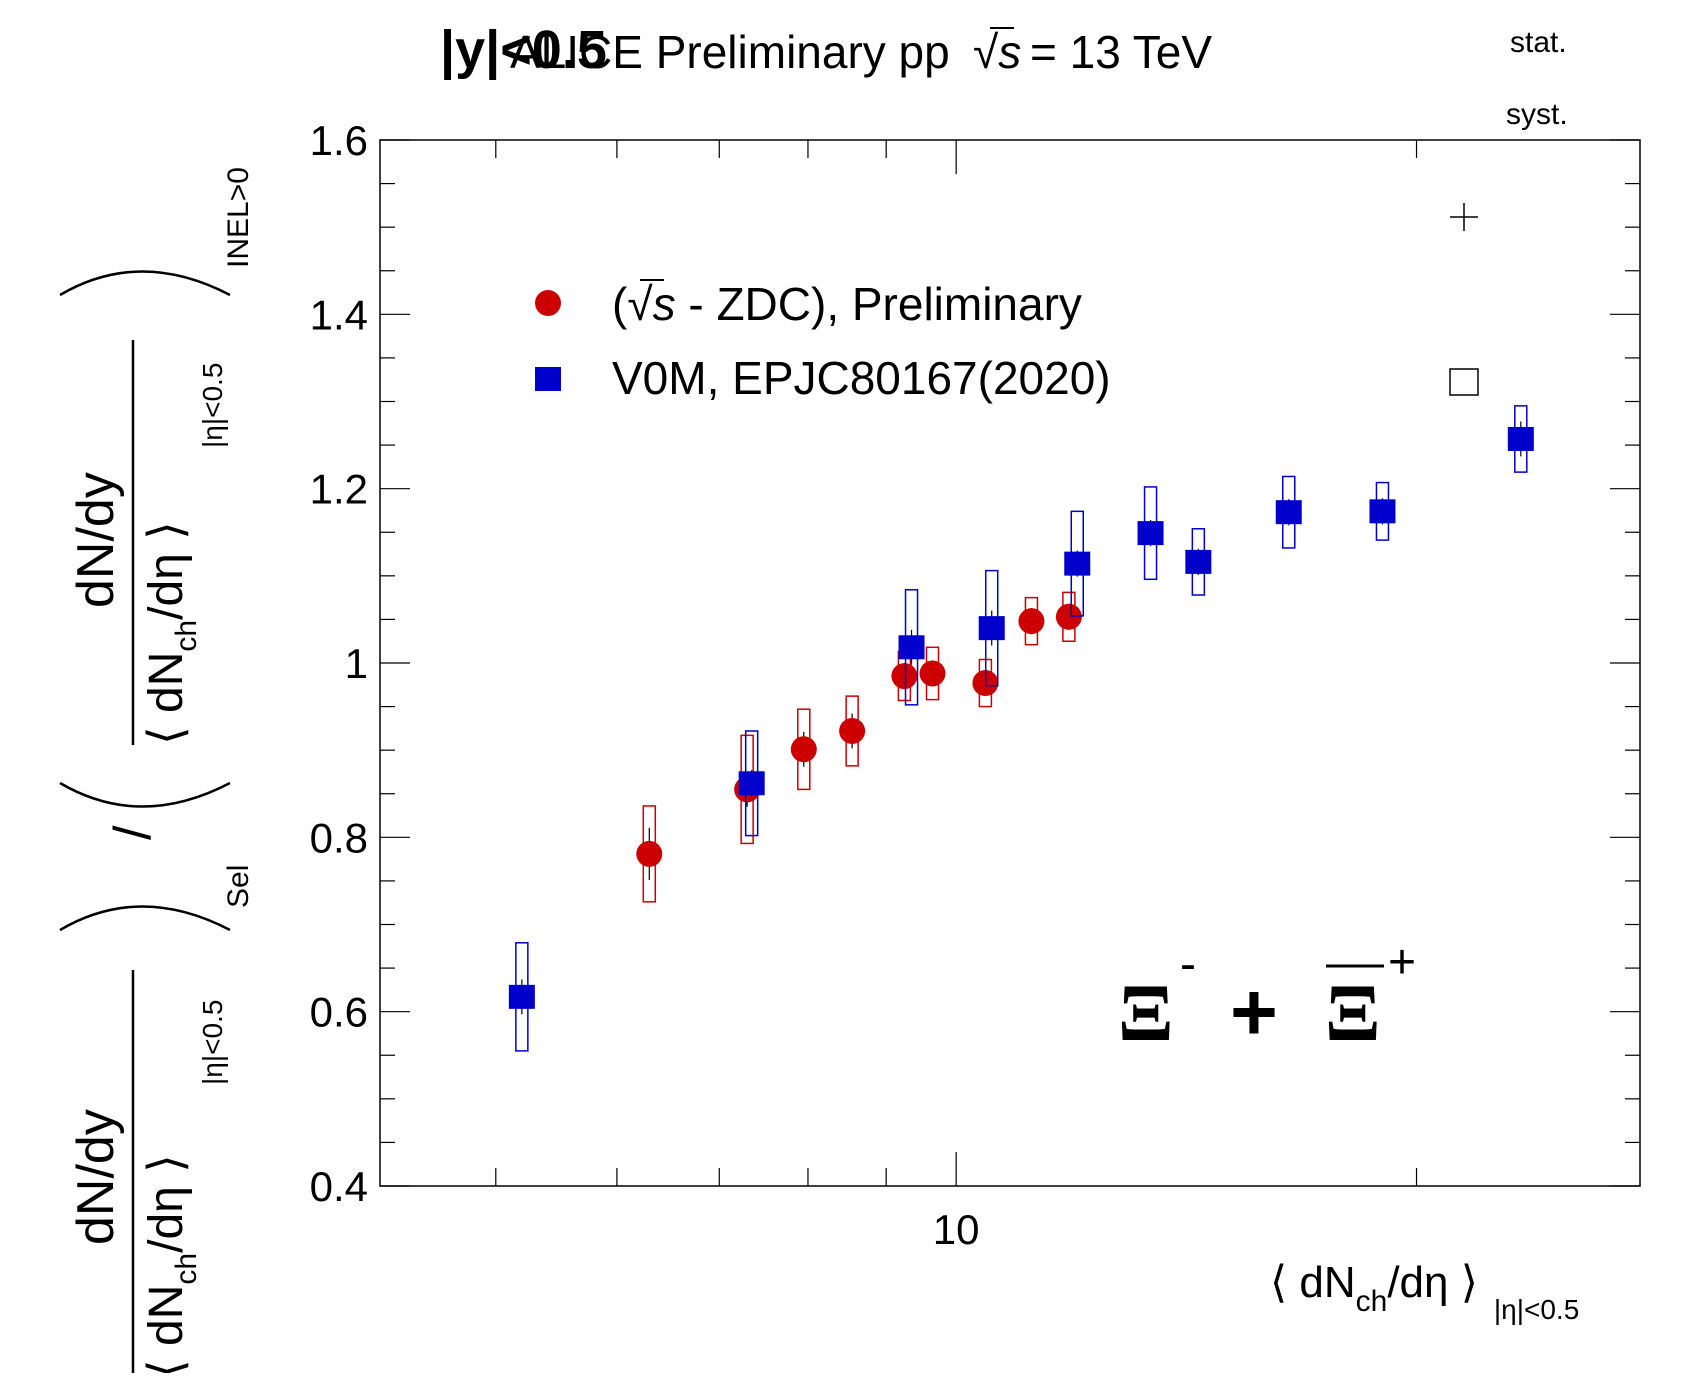  I want to click on y-tick-label: 0.6, so click(339, 1012).